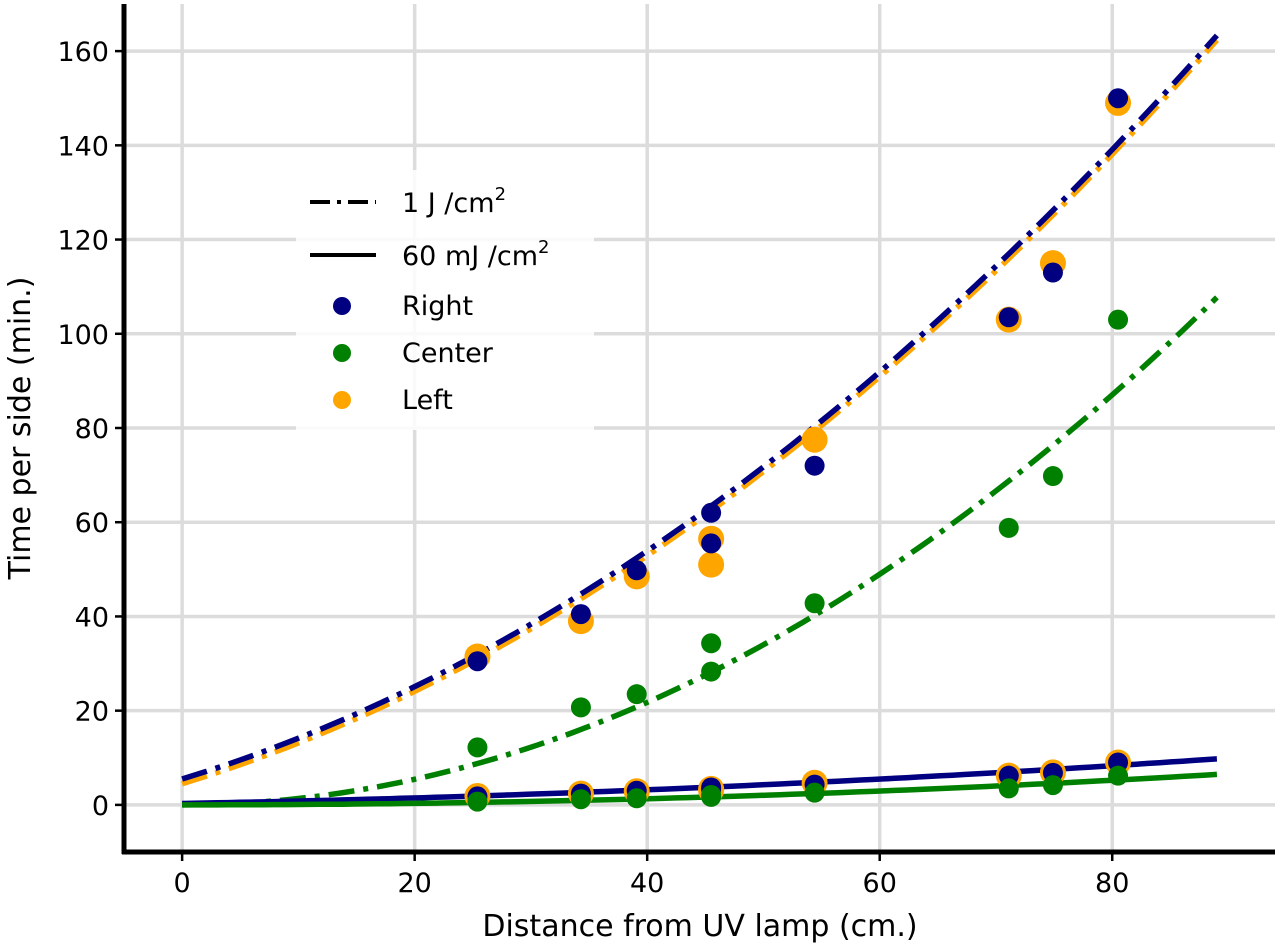  What do you see at coordinates (100, 806) in the screenshot?
I see `y-tick-label: 0` at bounding box center [100, 806].